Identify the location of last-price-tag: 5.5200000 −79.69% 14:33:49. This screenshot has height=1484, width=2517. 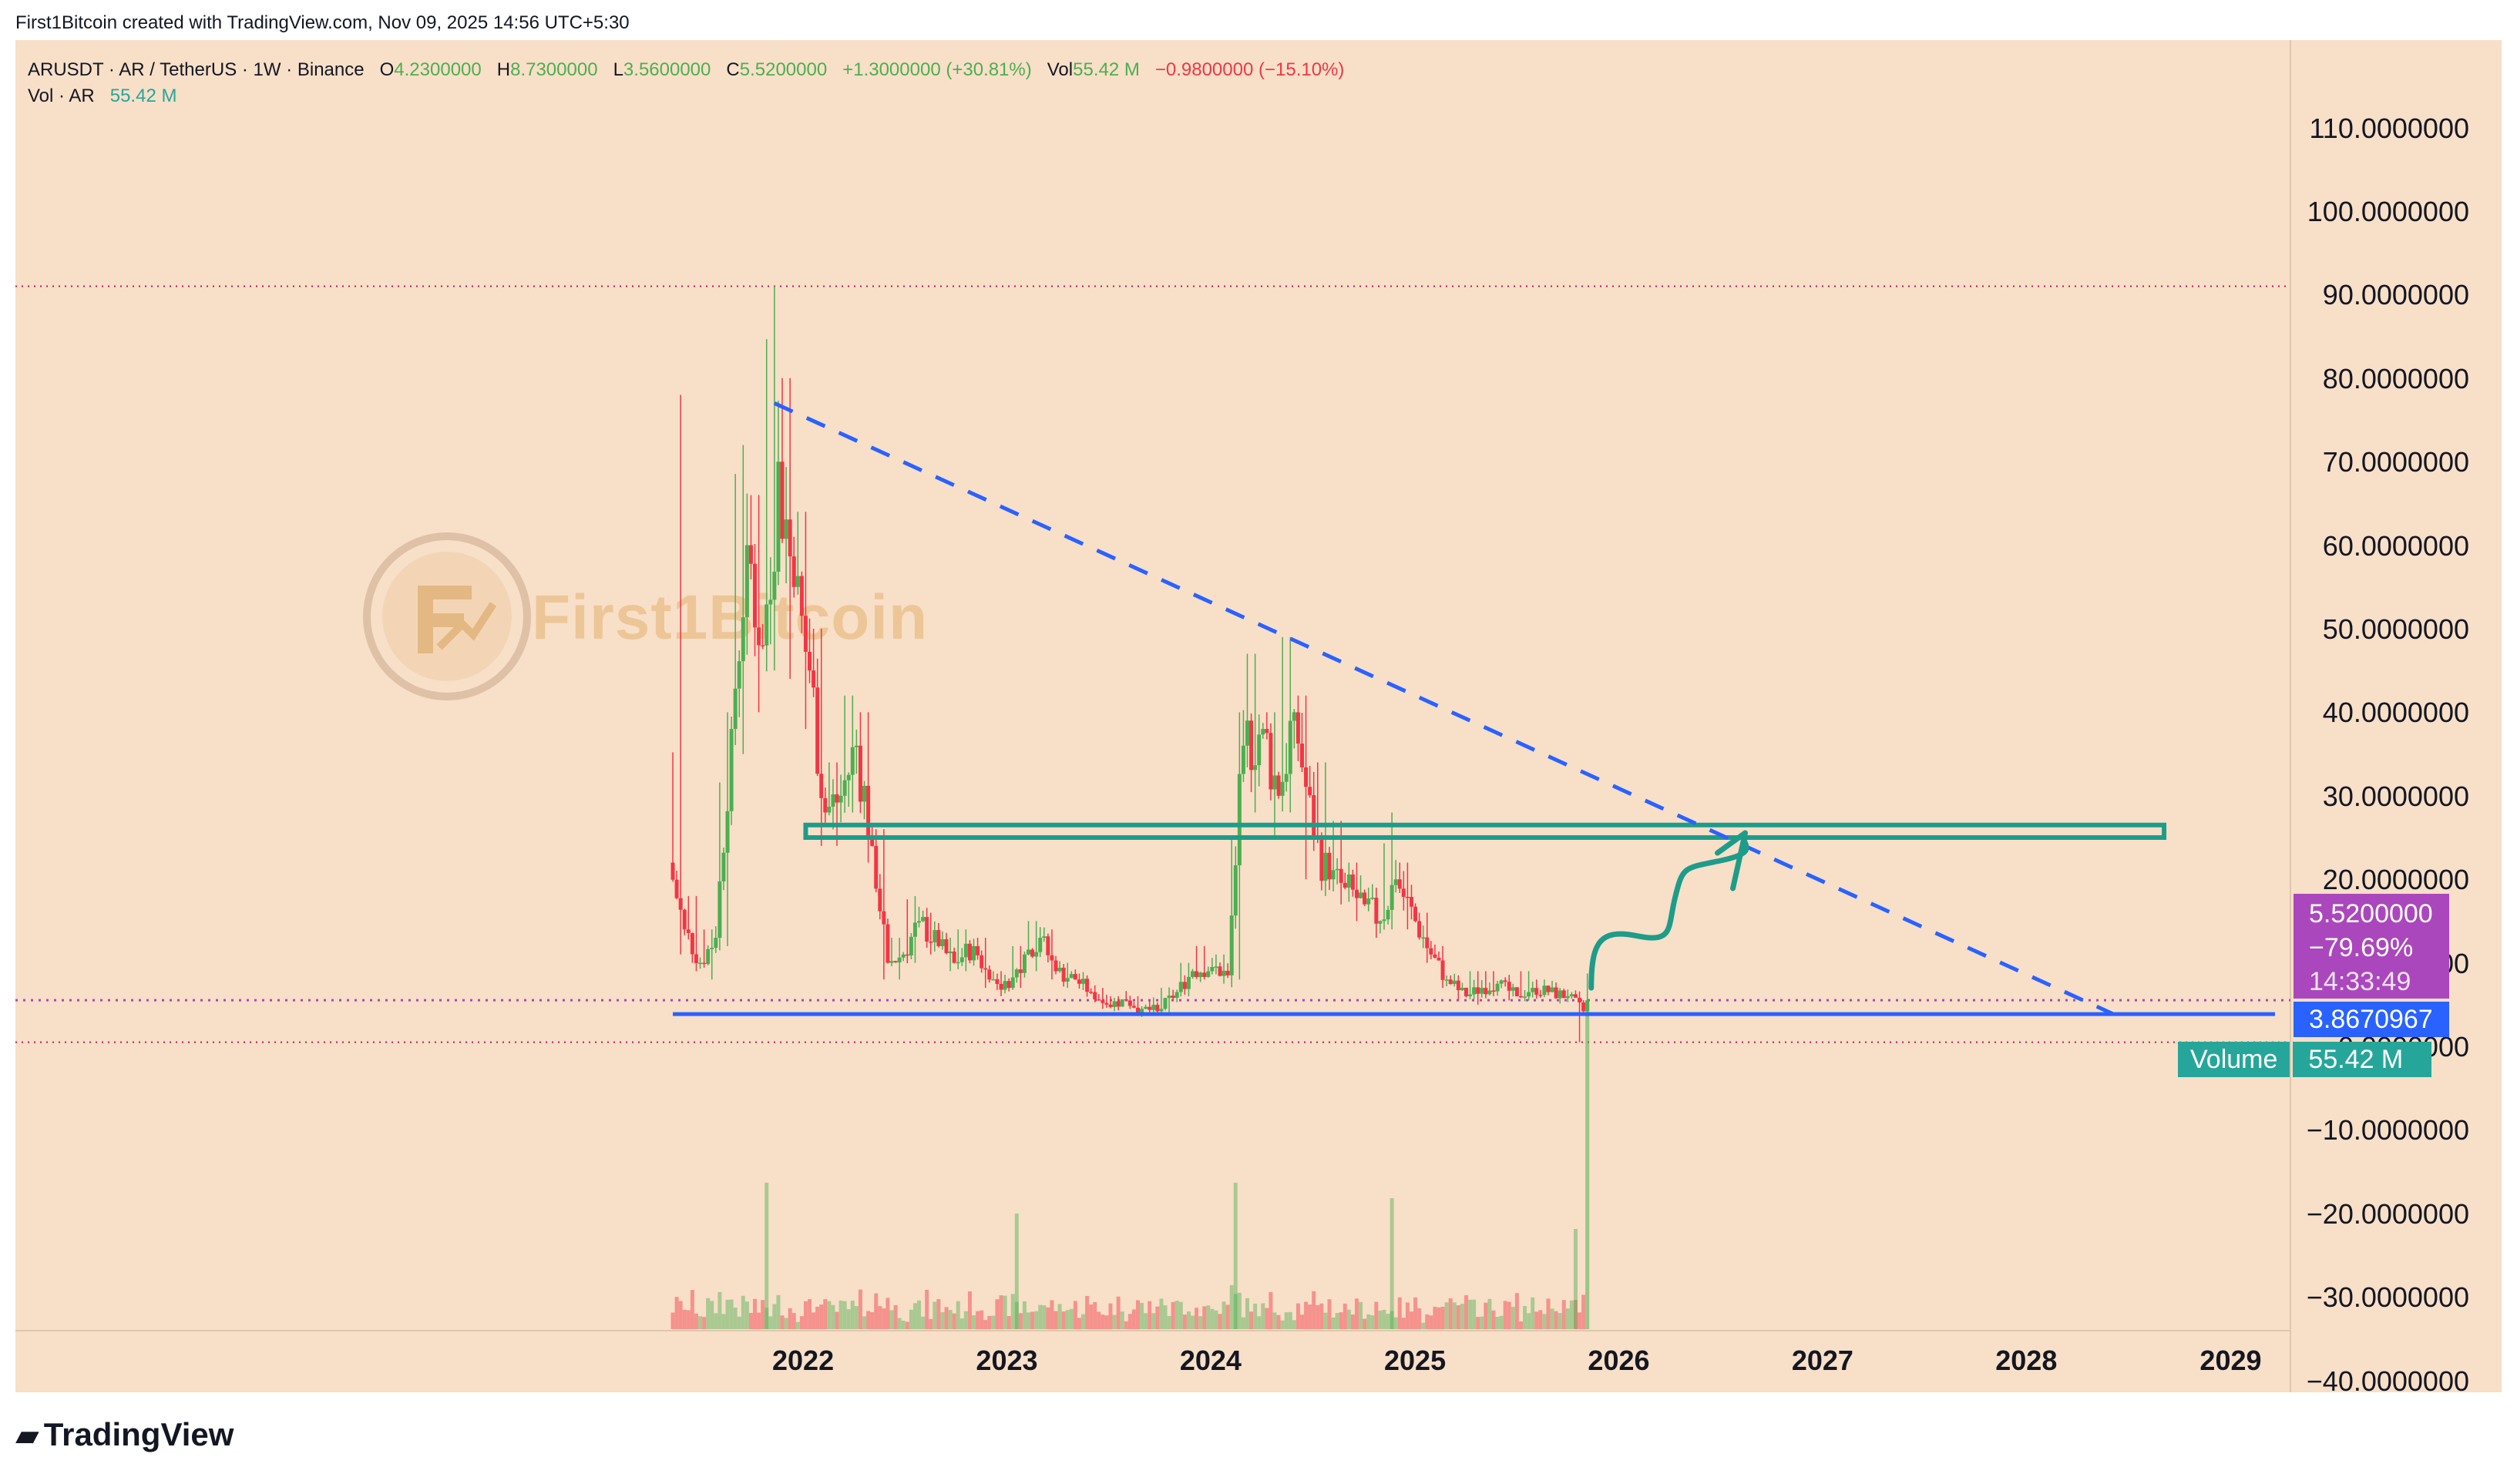
(2371, 946).